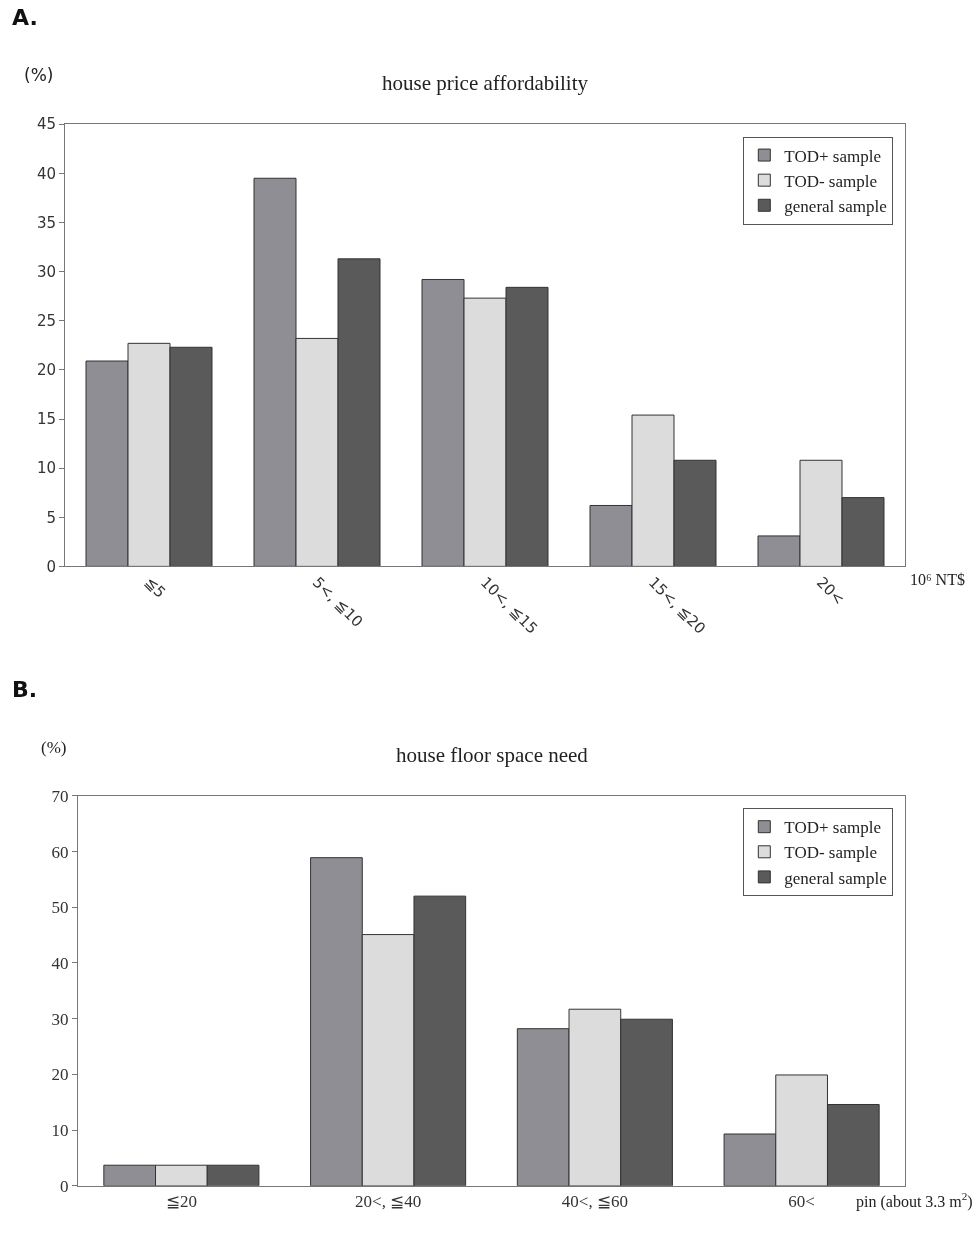  Describe the element at coordinates (46, 222) in the screenshot. I see `y-tick-label: 35` at that location.